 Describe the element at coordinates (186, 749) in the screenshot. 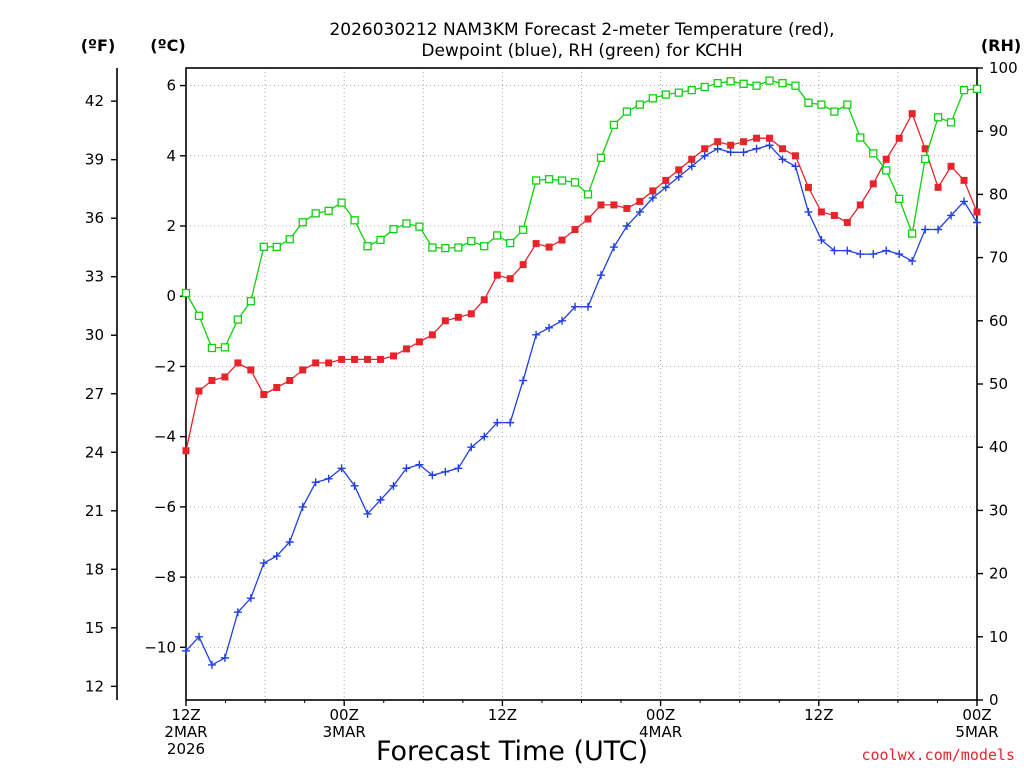

I see `x-tick-label: 2026` at that location.